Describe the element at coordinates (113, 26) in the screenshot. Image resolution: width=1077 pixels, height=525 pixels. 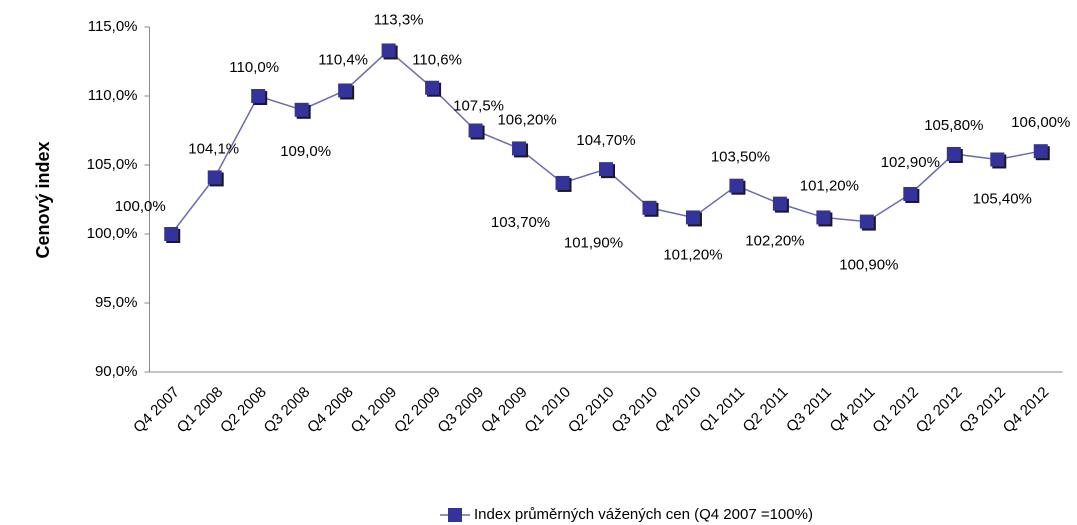
I see `y-tick-label: 115,0%` at that location.